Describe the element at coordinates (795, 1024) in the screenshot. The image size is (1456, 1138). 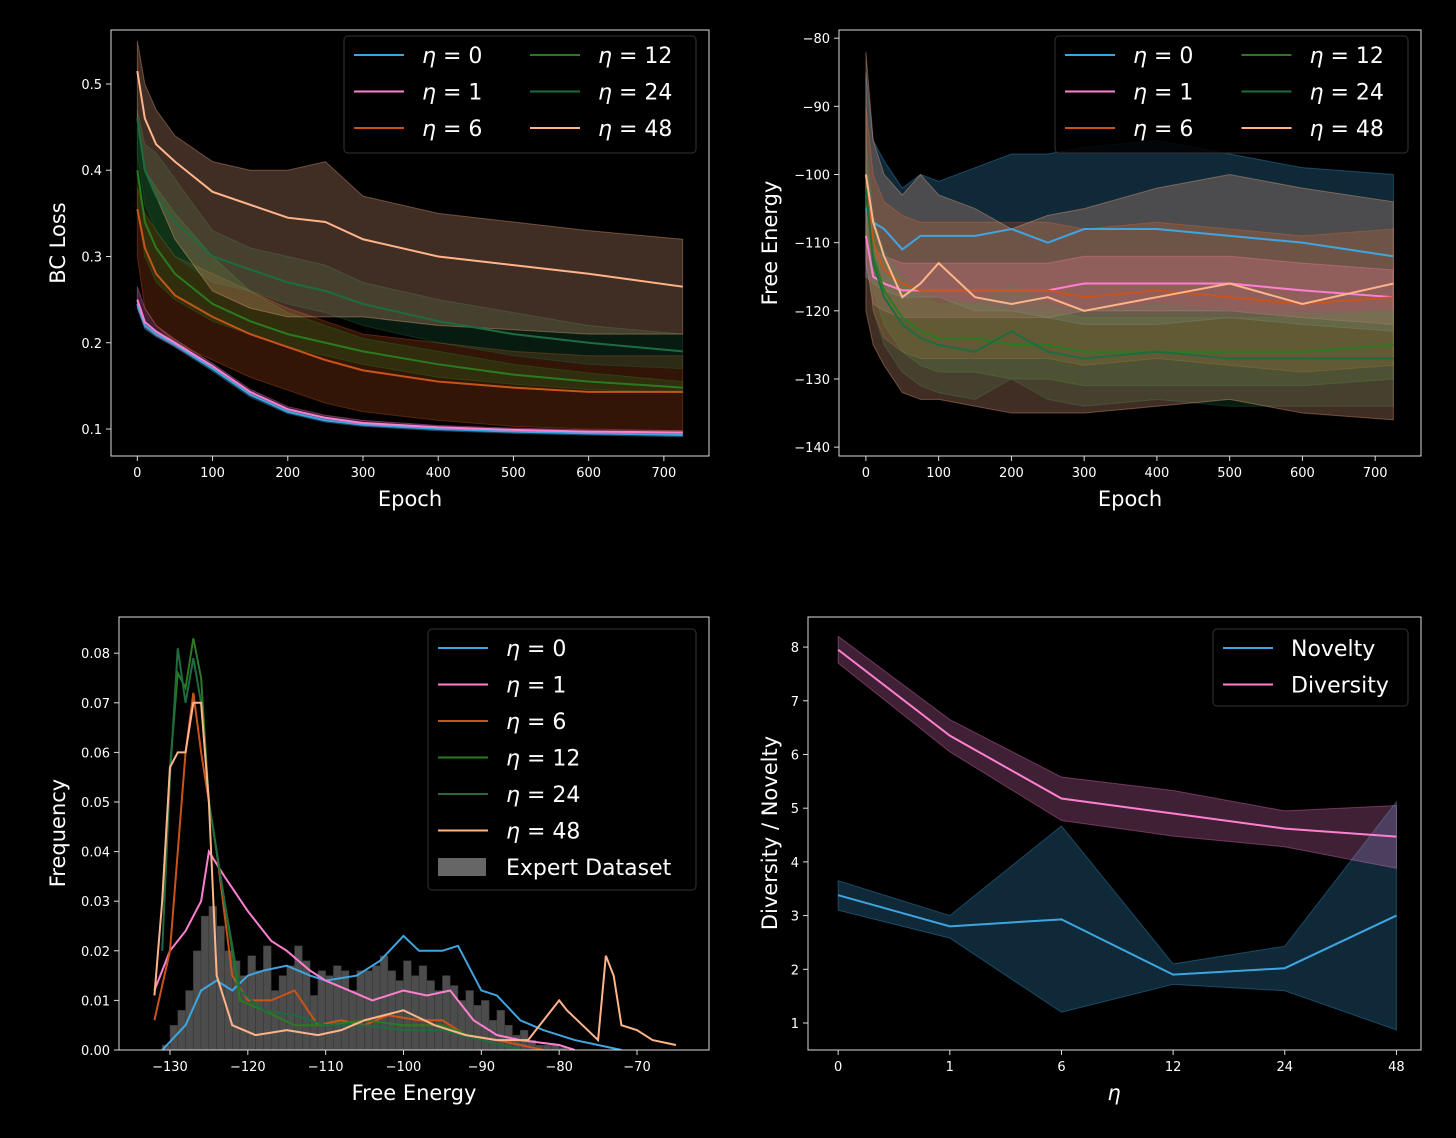
I see `y-tick-label: 1` at that location.